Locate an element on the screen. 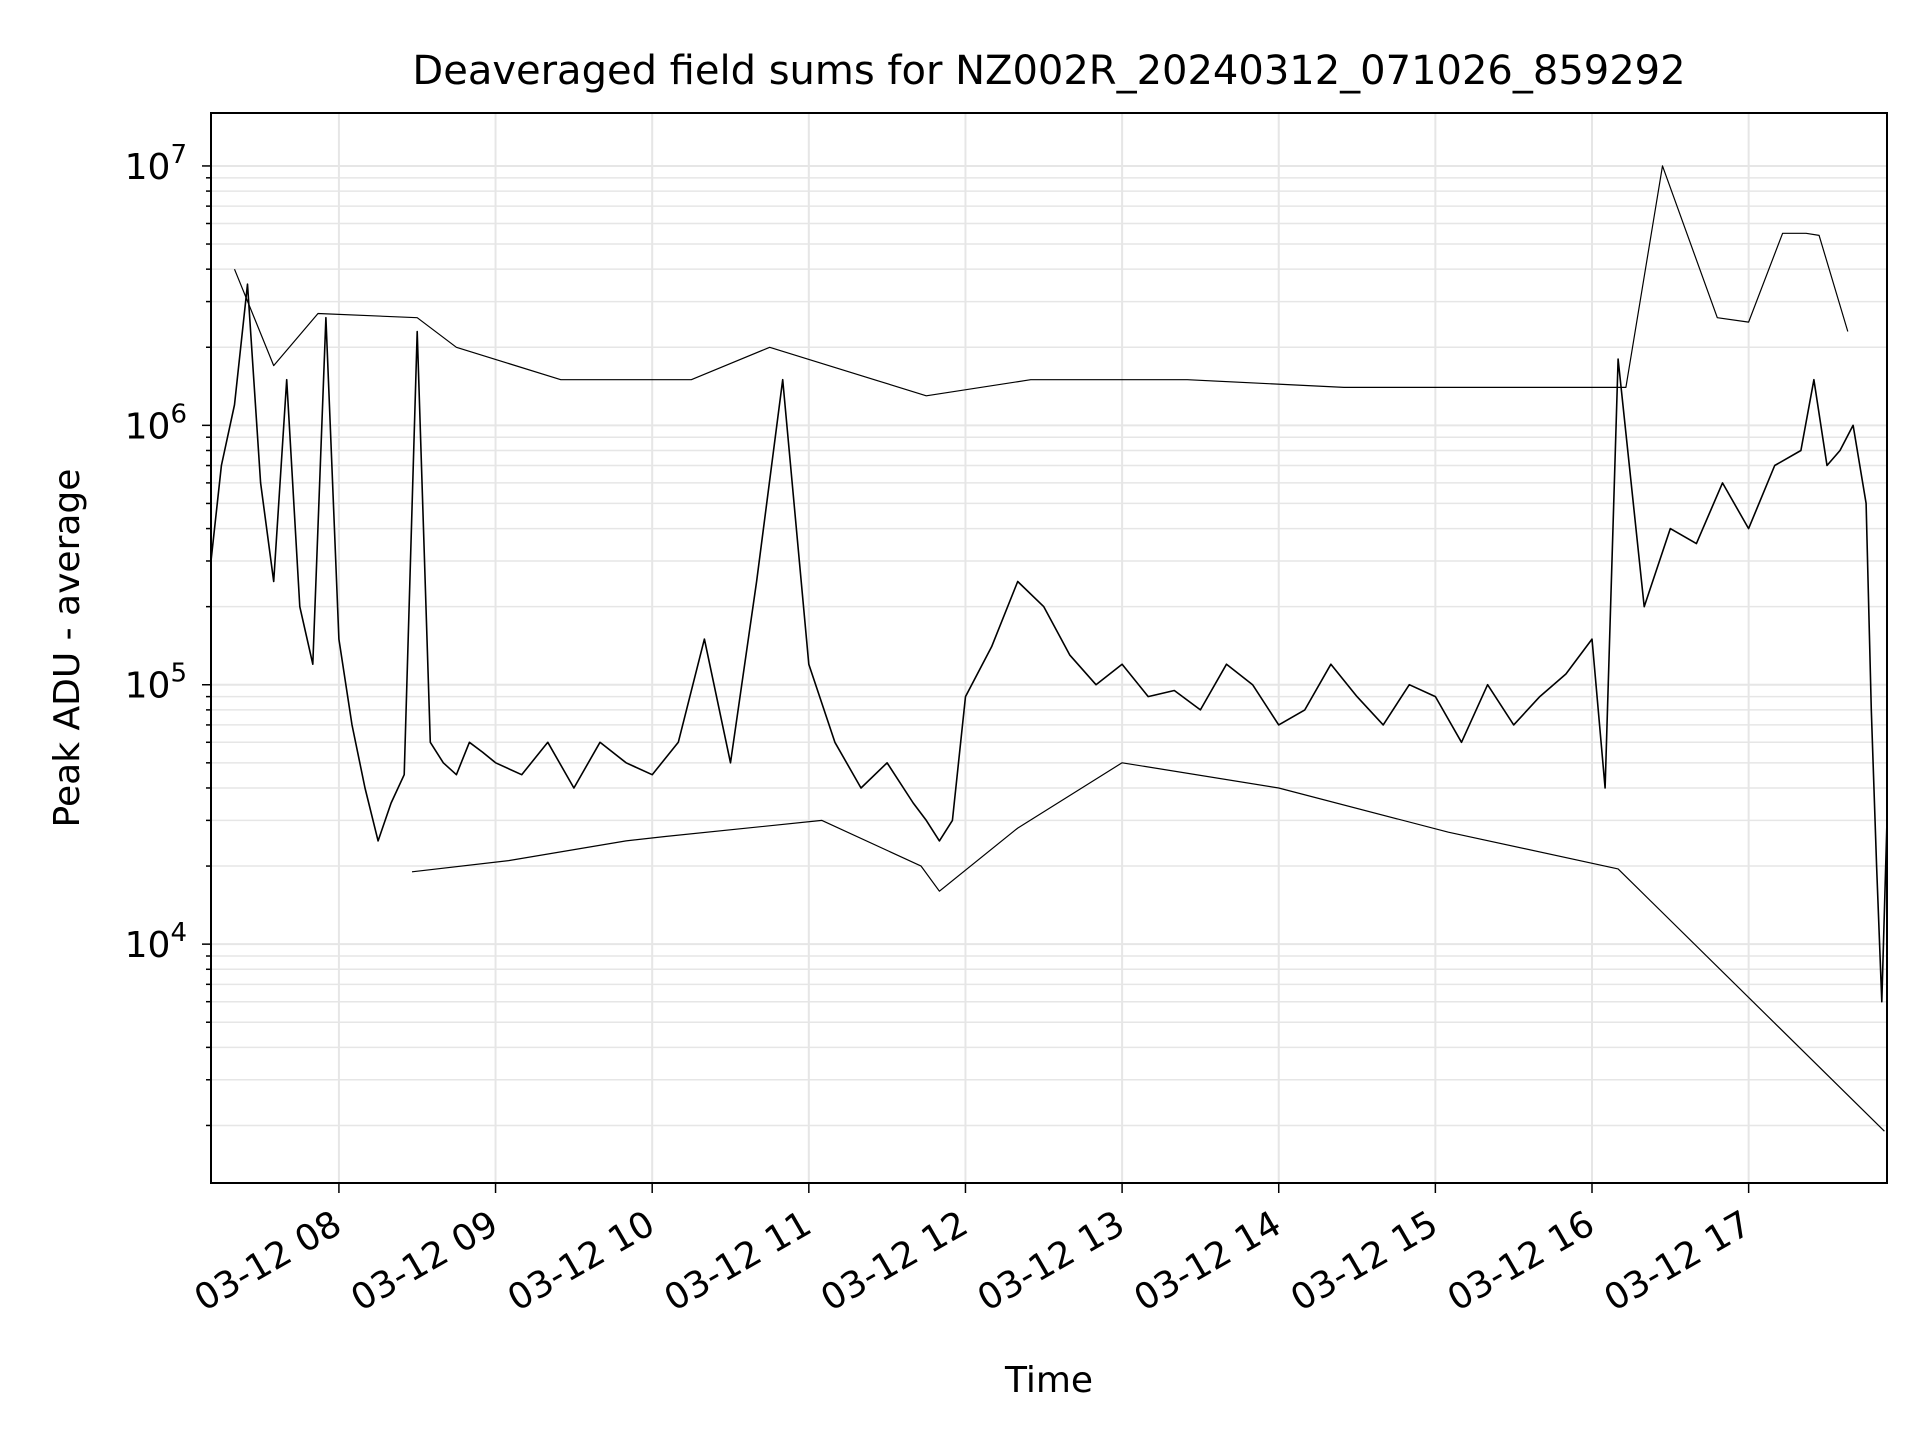 This screenshot has height=1445, width=1920. x-tick-label: 03-12 13 is located at coordinates (1051, 1261).